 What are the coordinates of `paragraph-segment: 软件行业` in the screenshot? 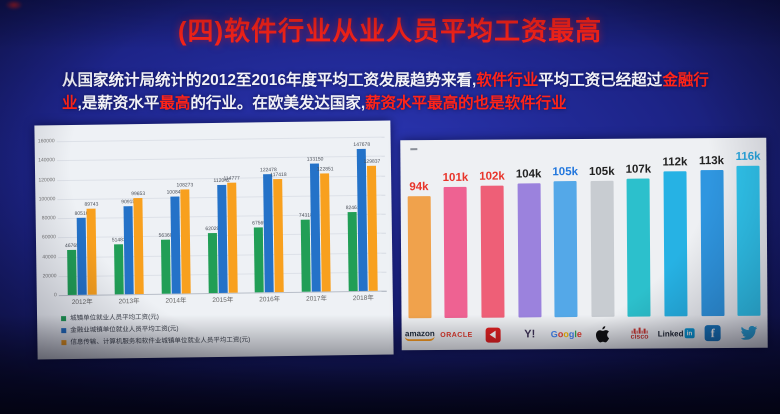 It's located at (507, 80).